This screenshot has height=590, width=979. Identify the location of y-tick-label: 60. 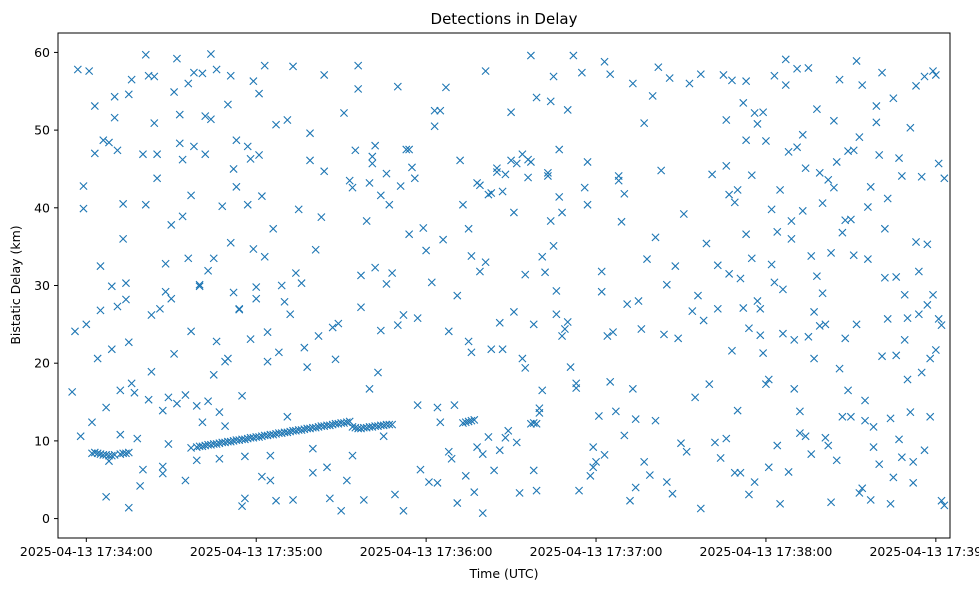
(42, 52).